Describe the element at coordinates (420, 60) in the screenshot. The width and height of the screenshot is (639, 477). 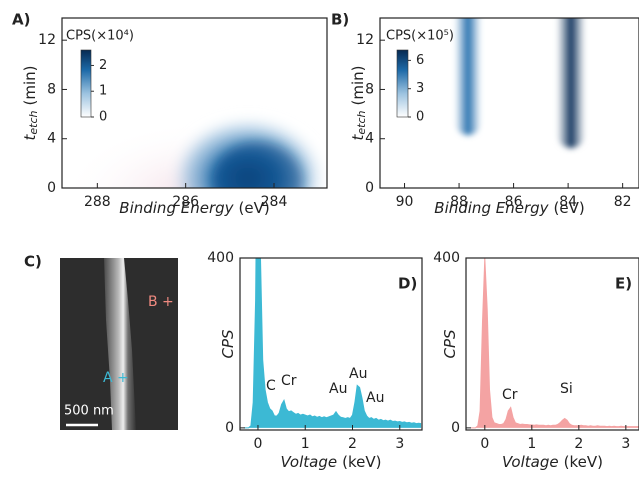
I see `colorbar-tick-label: 6` at that location.